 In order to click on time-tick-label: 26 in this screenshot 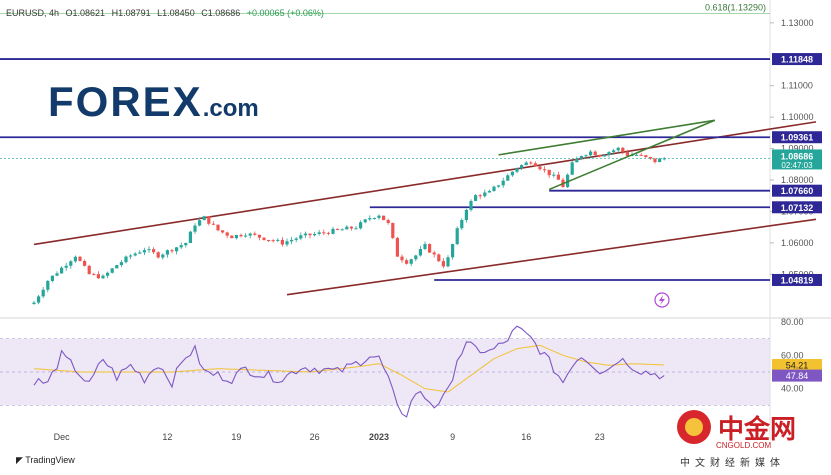, I will do `click(315, 437)`.